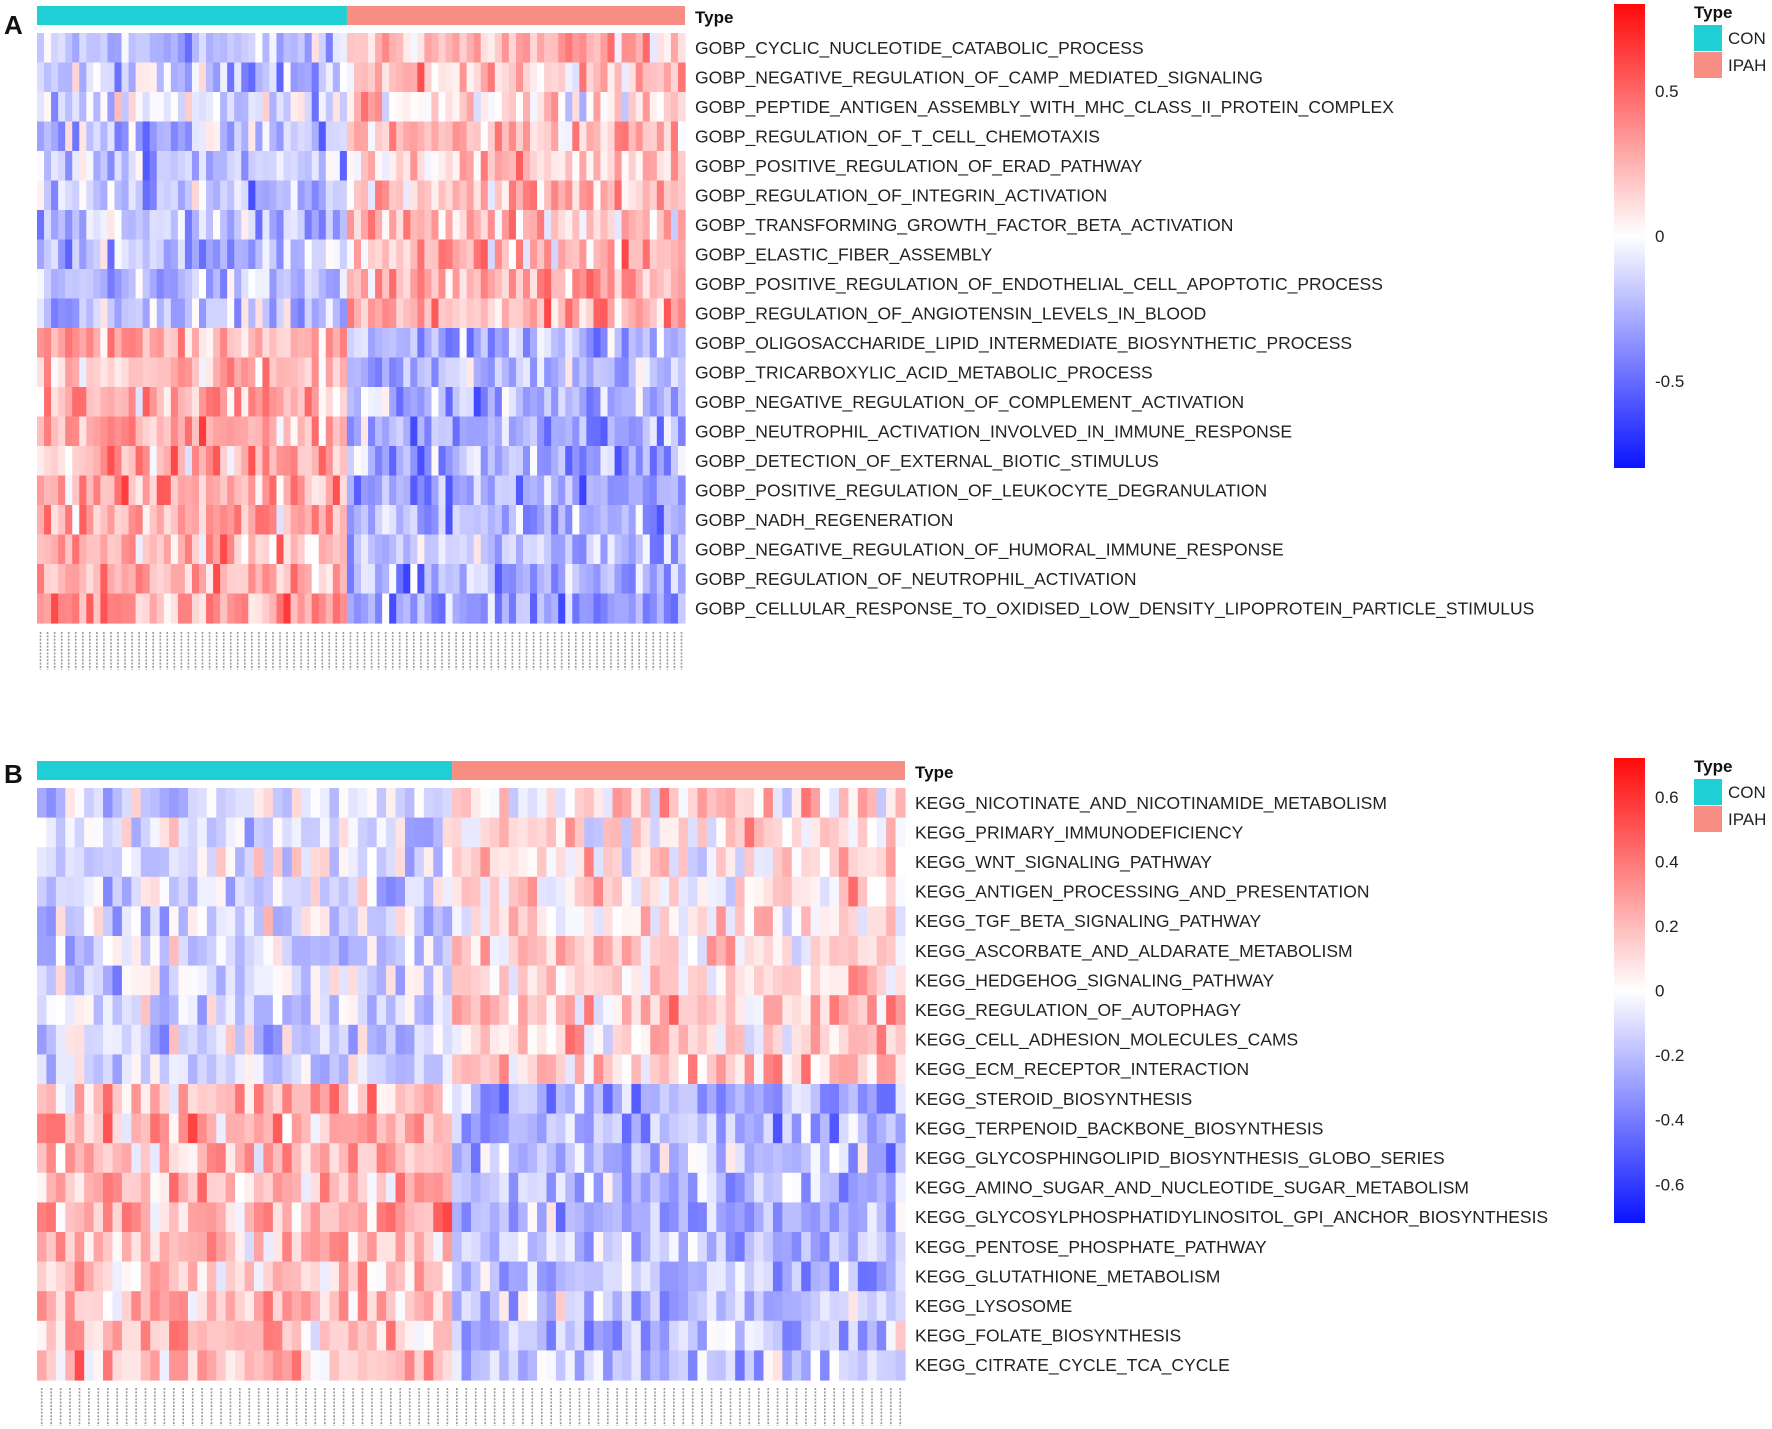  I want to click on panel-label-a: A, so click(13, 25).